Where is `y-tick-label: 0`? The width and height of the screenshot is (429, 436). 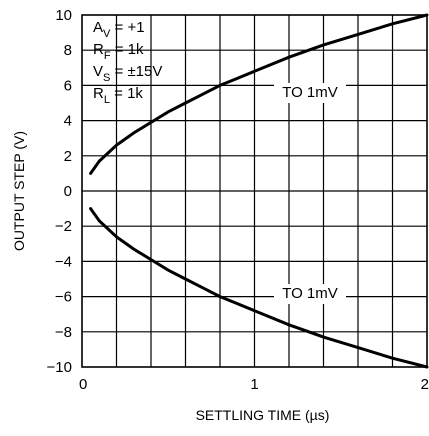 y-tick-label: 0 is located at coordinates (68, 191).